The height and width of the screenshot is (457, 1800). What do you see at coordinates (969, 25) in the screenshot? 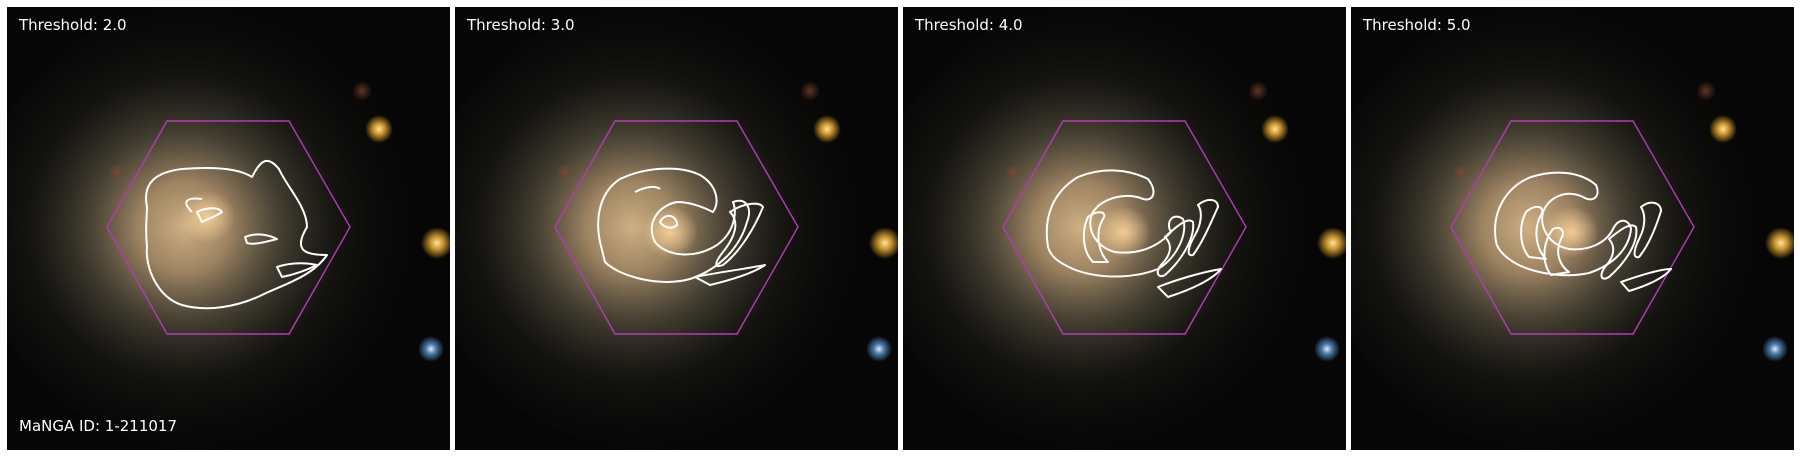
I see `threshold-label: Threshold: 4.0` at bounding box center [969, 25].